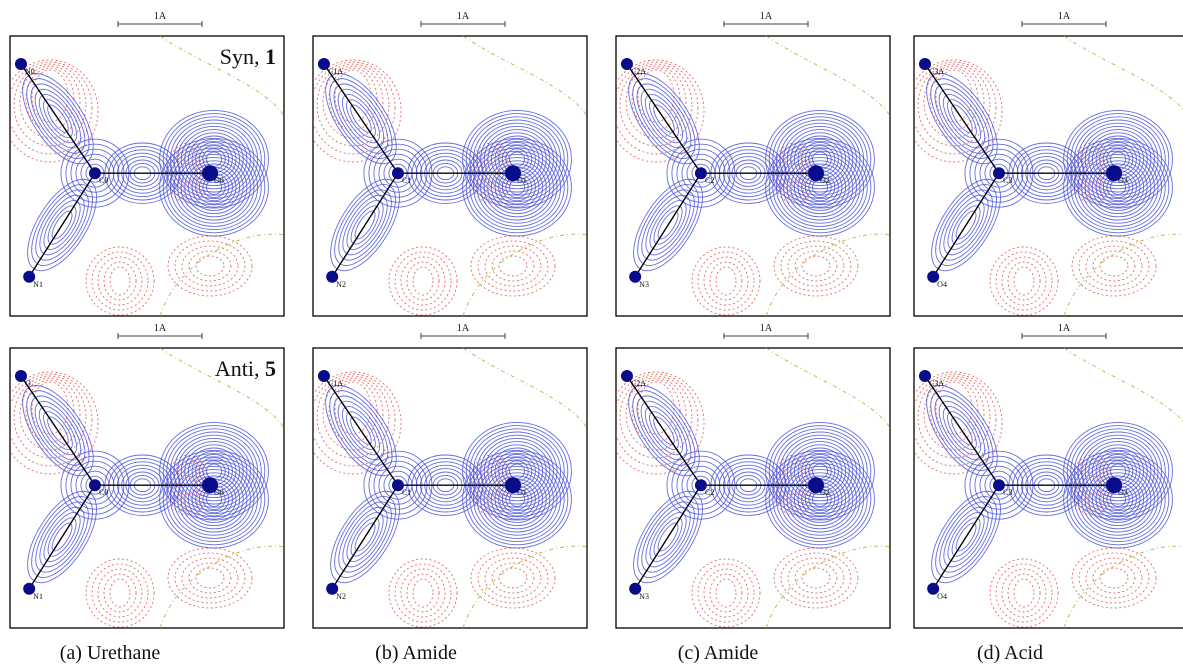  I want to click on panel-caption: (c) Amide, so click(718, 653).